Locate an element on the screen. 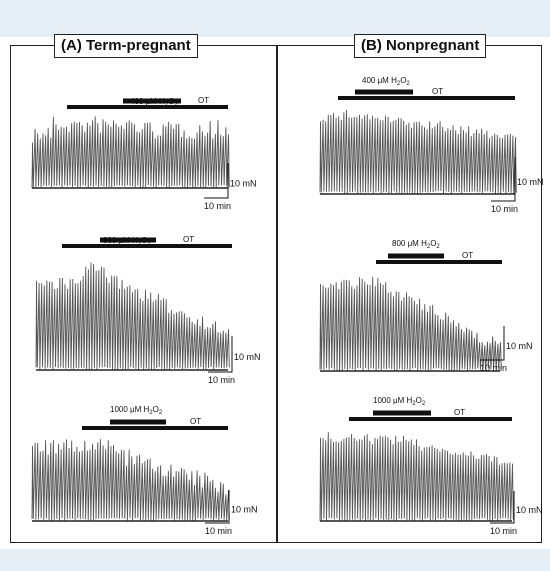  scale-bar-b1 is located at coordinates (503, 179).